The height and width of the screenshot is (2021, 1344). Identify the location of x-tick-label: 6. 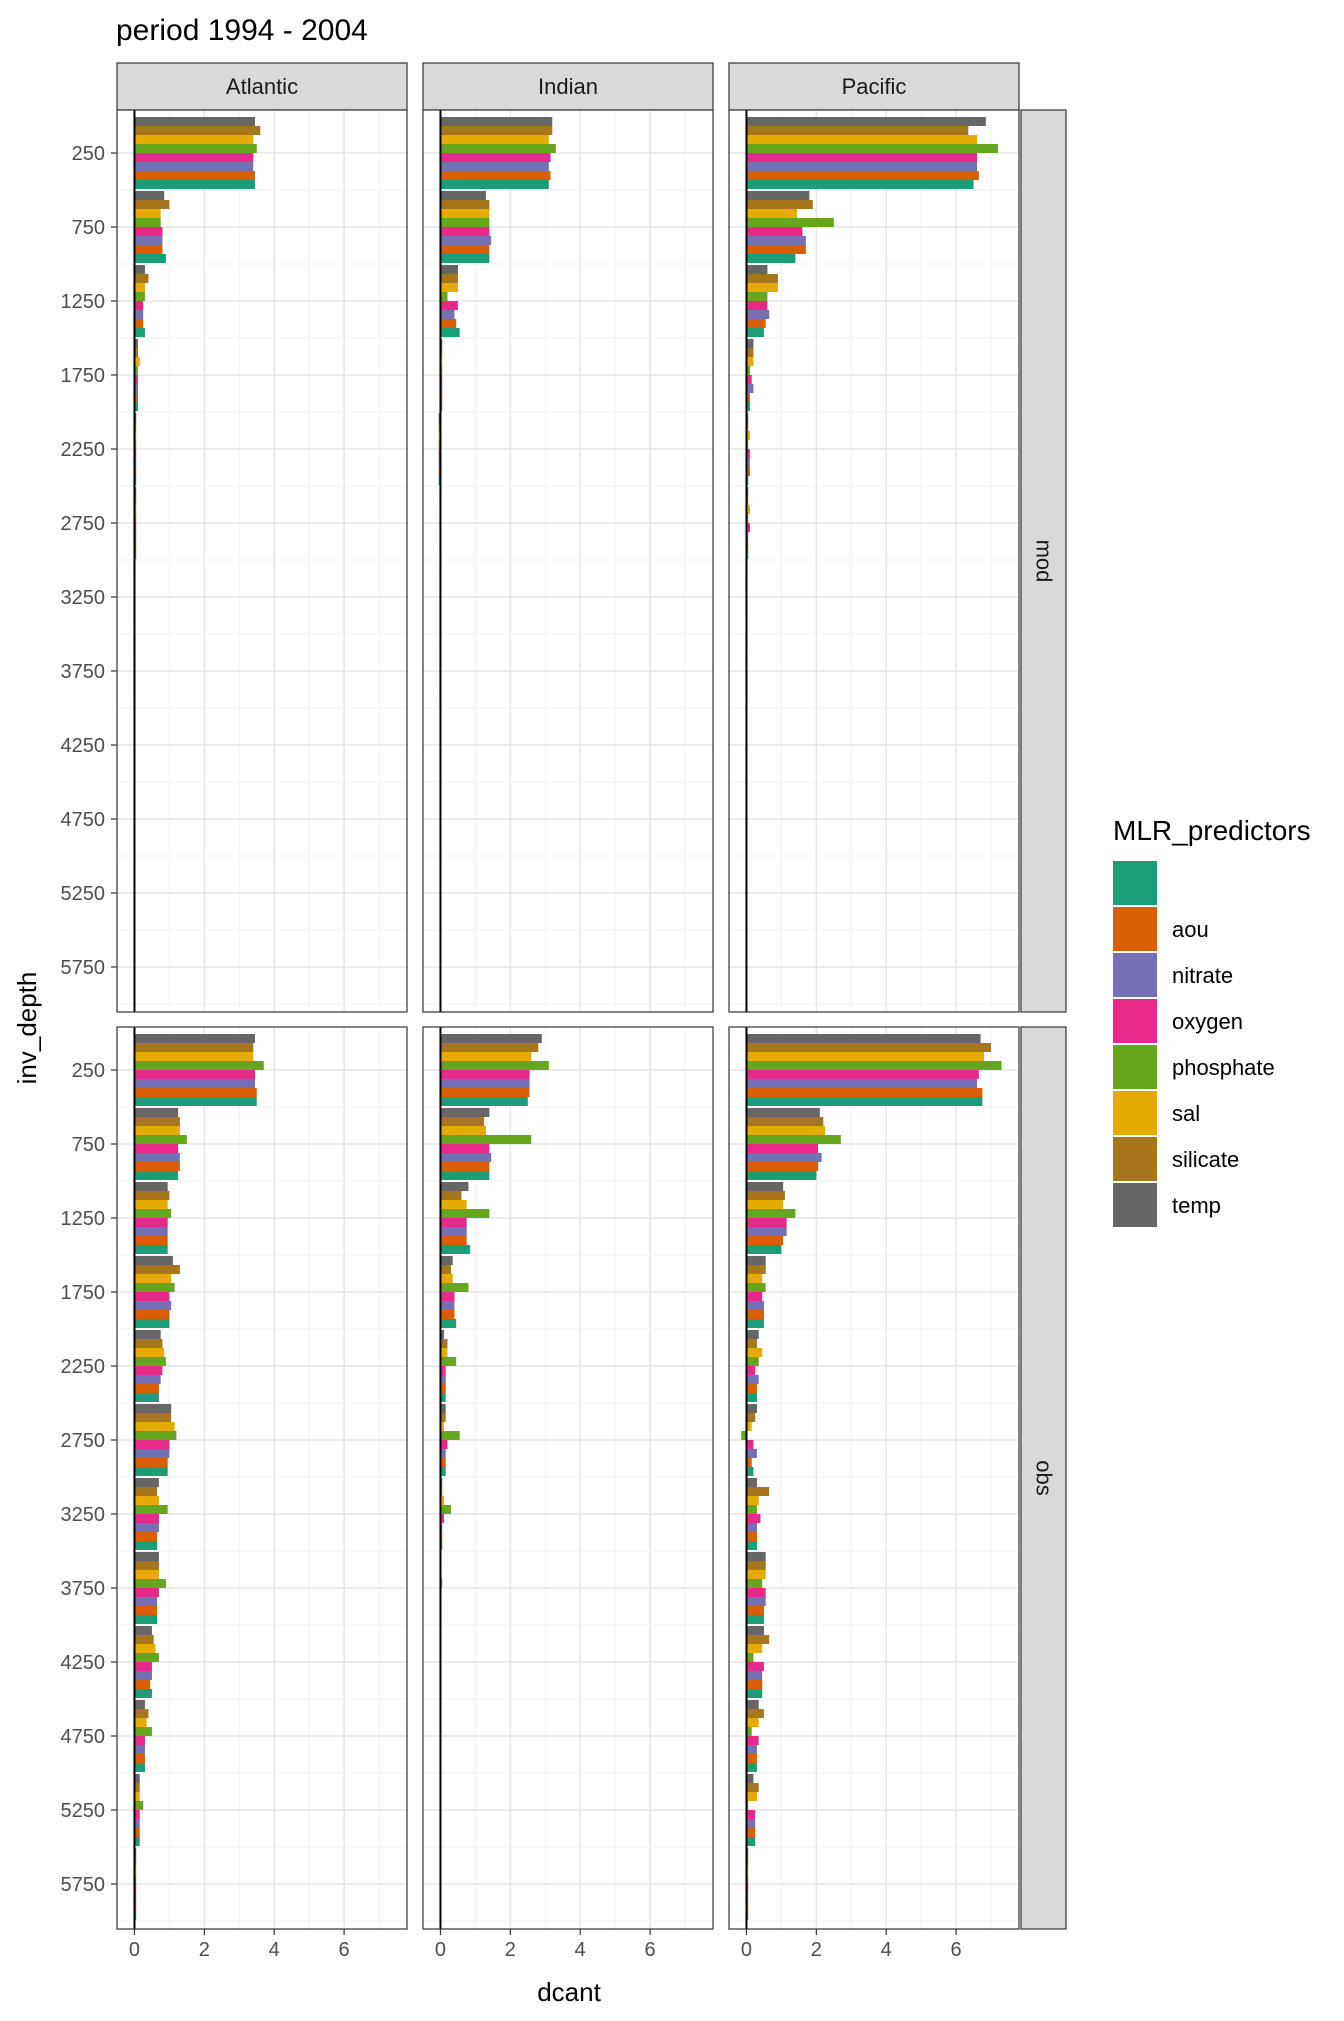
(344, 1950).